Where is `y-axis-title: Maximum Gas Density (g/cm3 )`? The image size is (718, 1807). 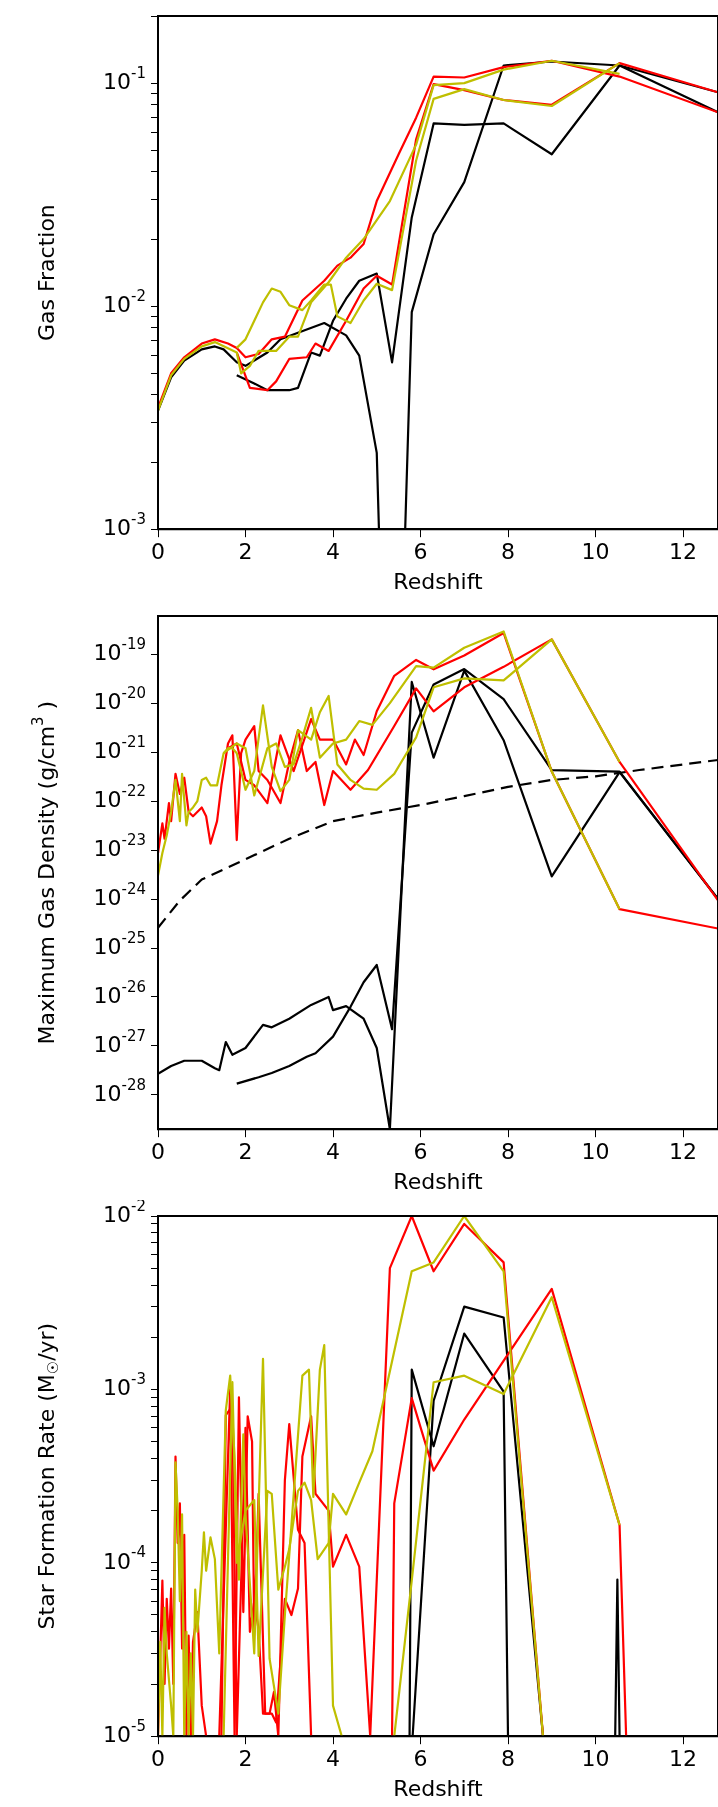
y-axis-title: Maximum Gas Density (g/cm3 ) is located at coordinates (43, 872).